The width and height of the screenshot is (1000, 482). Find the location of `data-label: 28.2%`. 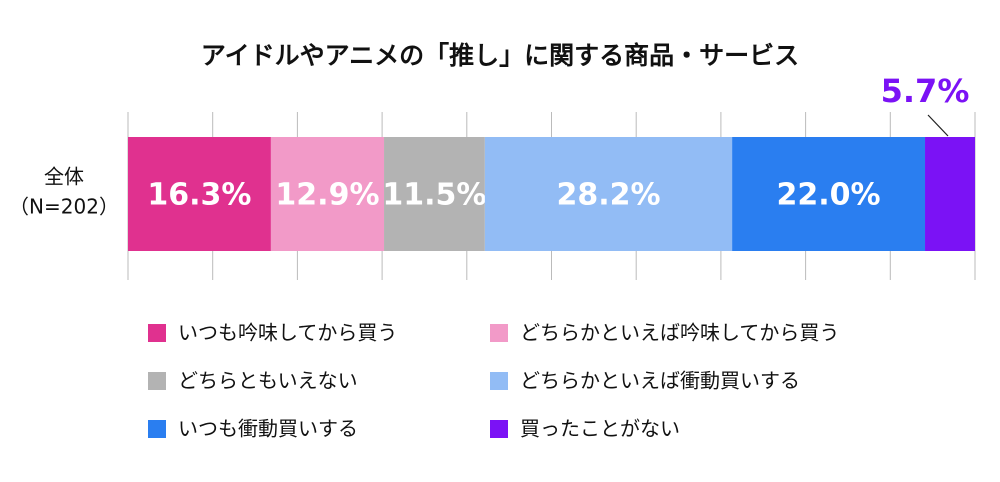

data-label: 28.2% is located at coordinates (608, 195).